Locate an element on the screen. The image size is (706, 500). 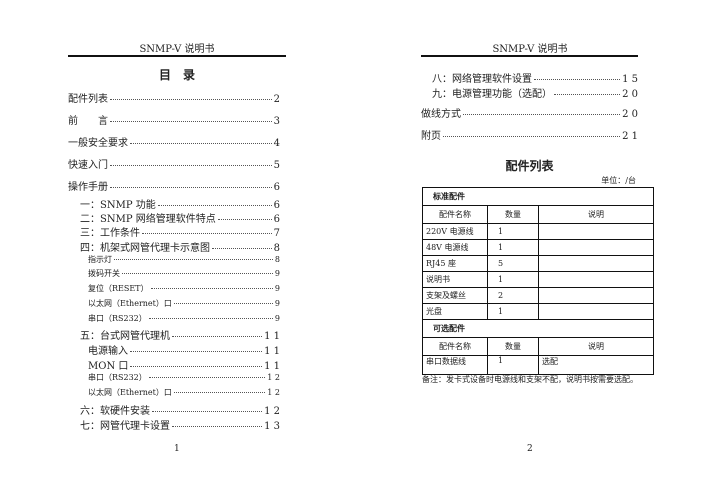
toc-subentry: 指示灯 8 is located at coordinates (184, 259).